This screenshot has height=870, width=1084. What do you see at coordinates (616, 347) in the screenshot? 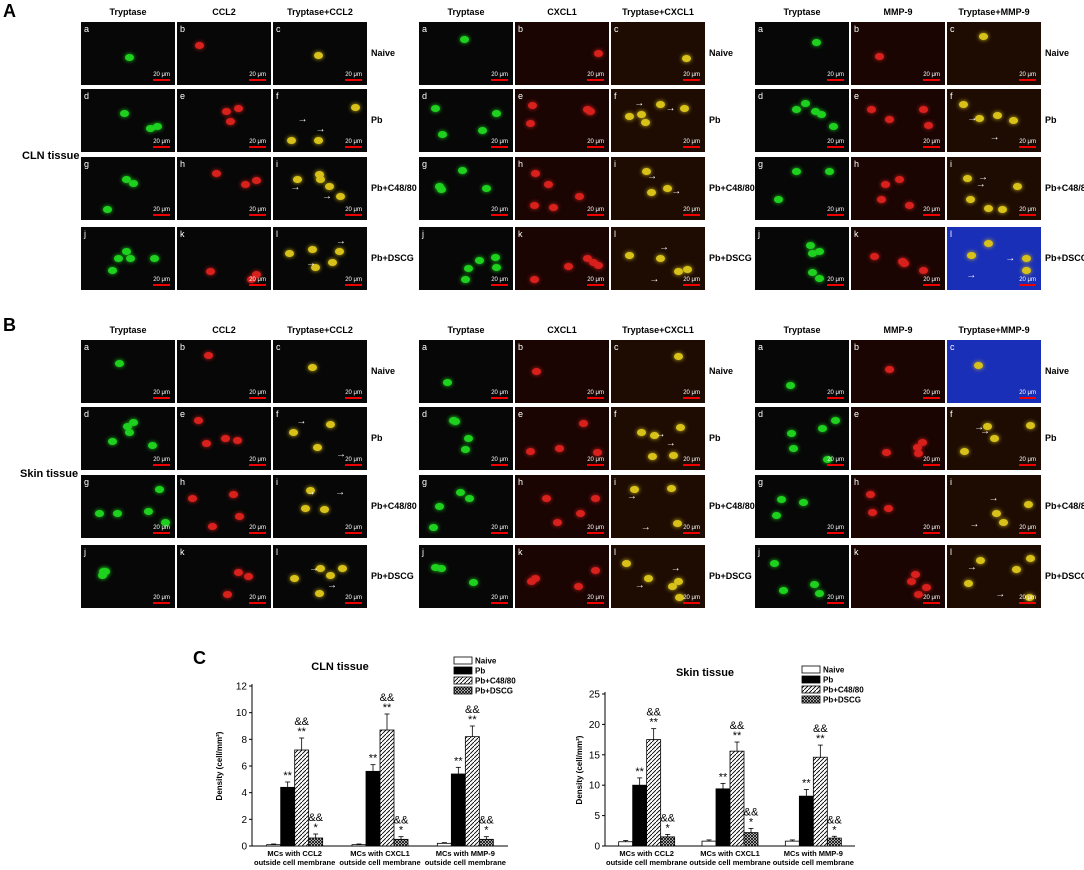
I see `panel-letter: c` at bounding box center [616, 347].